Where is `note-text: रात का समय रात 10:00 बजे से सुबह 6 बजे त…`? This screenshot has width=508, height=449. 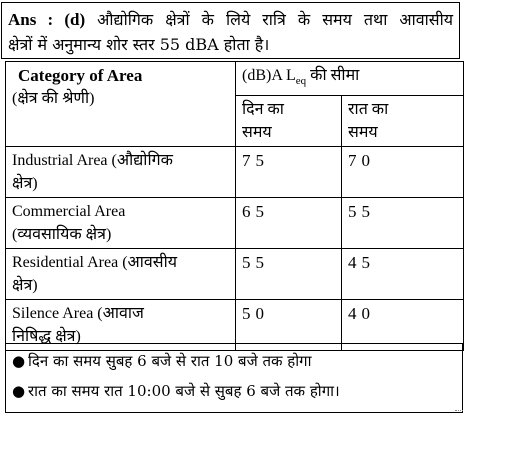 note-text: रात का समय रात 10:00 बजे से सुबह 6 बजे त… is located at coordinates (184, 391).